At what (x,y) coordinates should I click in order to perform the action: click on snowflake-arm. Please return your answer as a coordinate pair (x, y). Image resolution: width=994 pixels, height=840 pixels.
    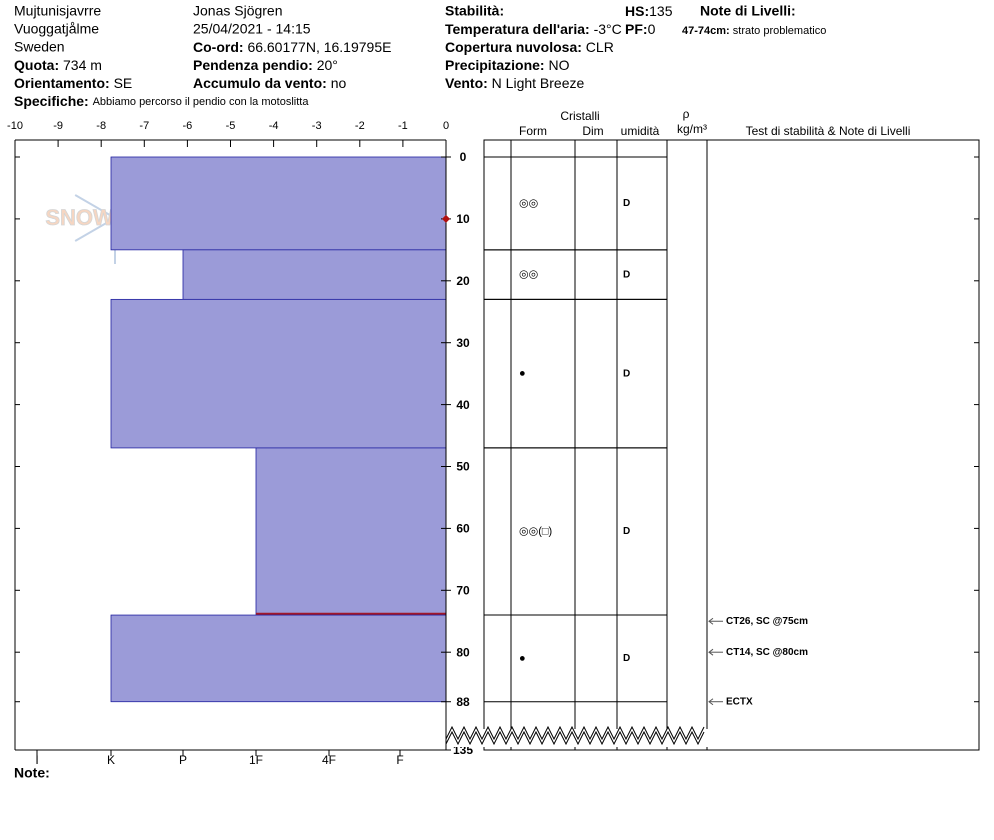
    Looking at the image, I should click on (95, 206).